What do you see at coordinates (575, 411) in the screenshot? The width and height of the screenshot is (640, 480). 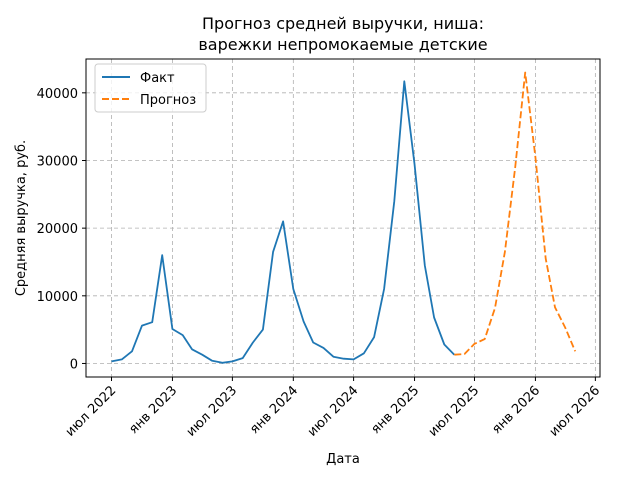 I see `x-tick-label: июл 2026` at bounding box center [575, 411].